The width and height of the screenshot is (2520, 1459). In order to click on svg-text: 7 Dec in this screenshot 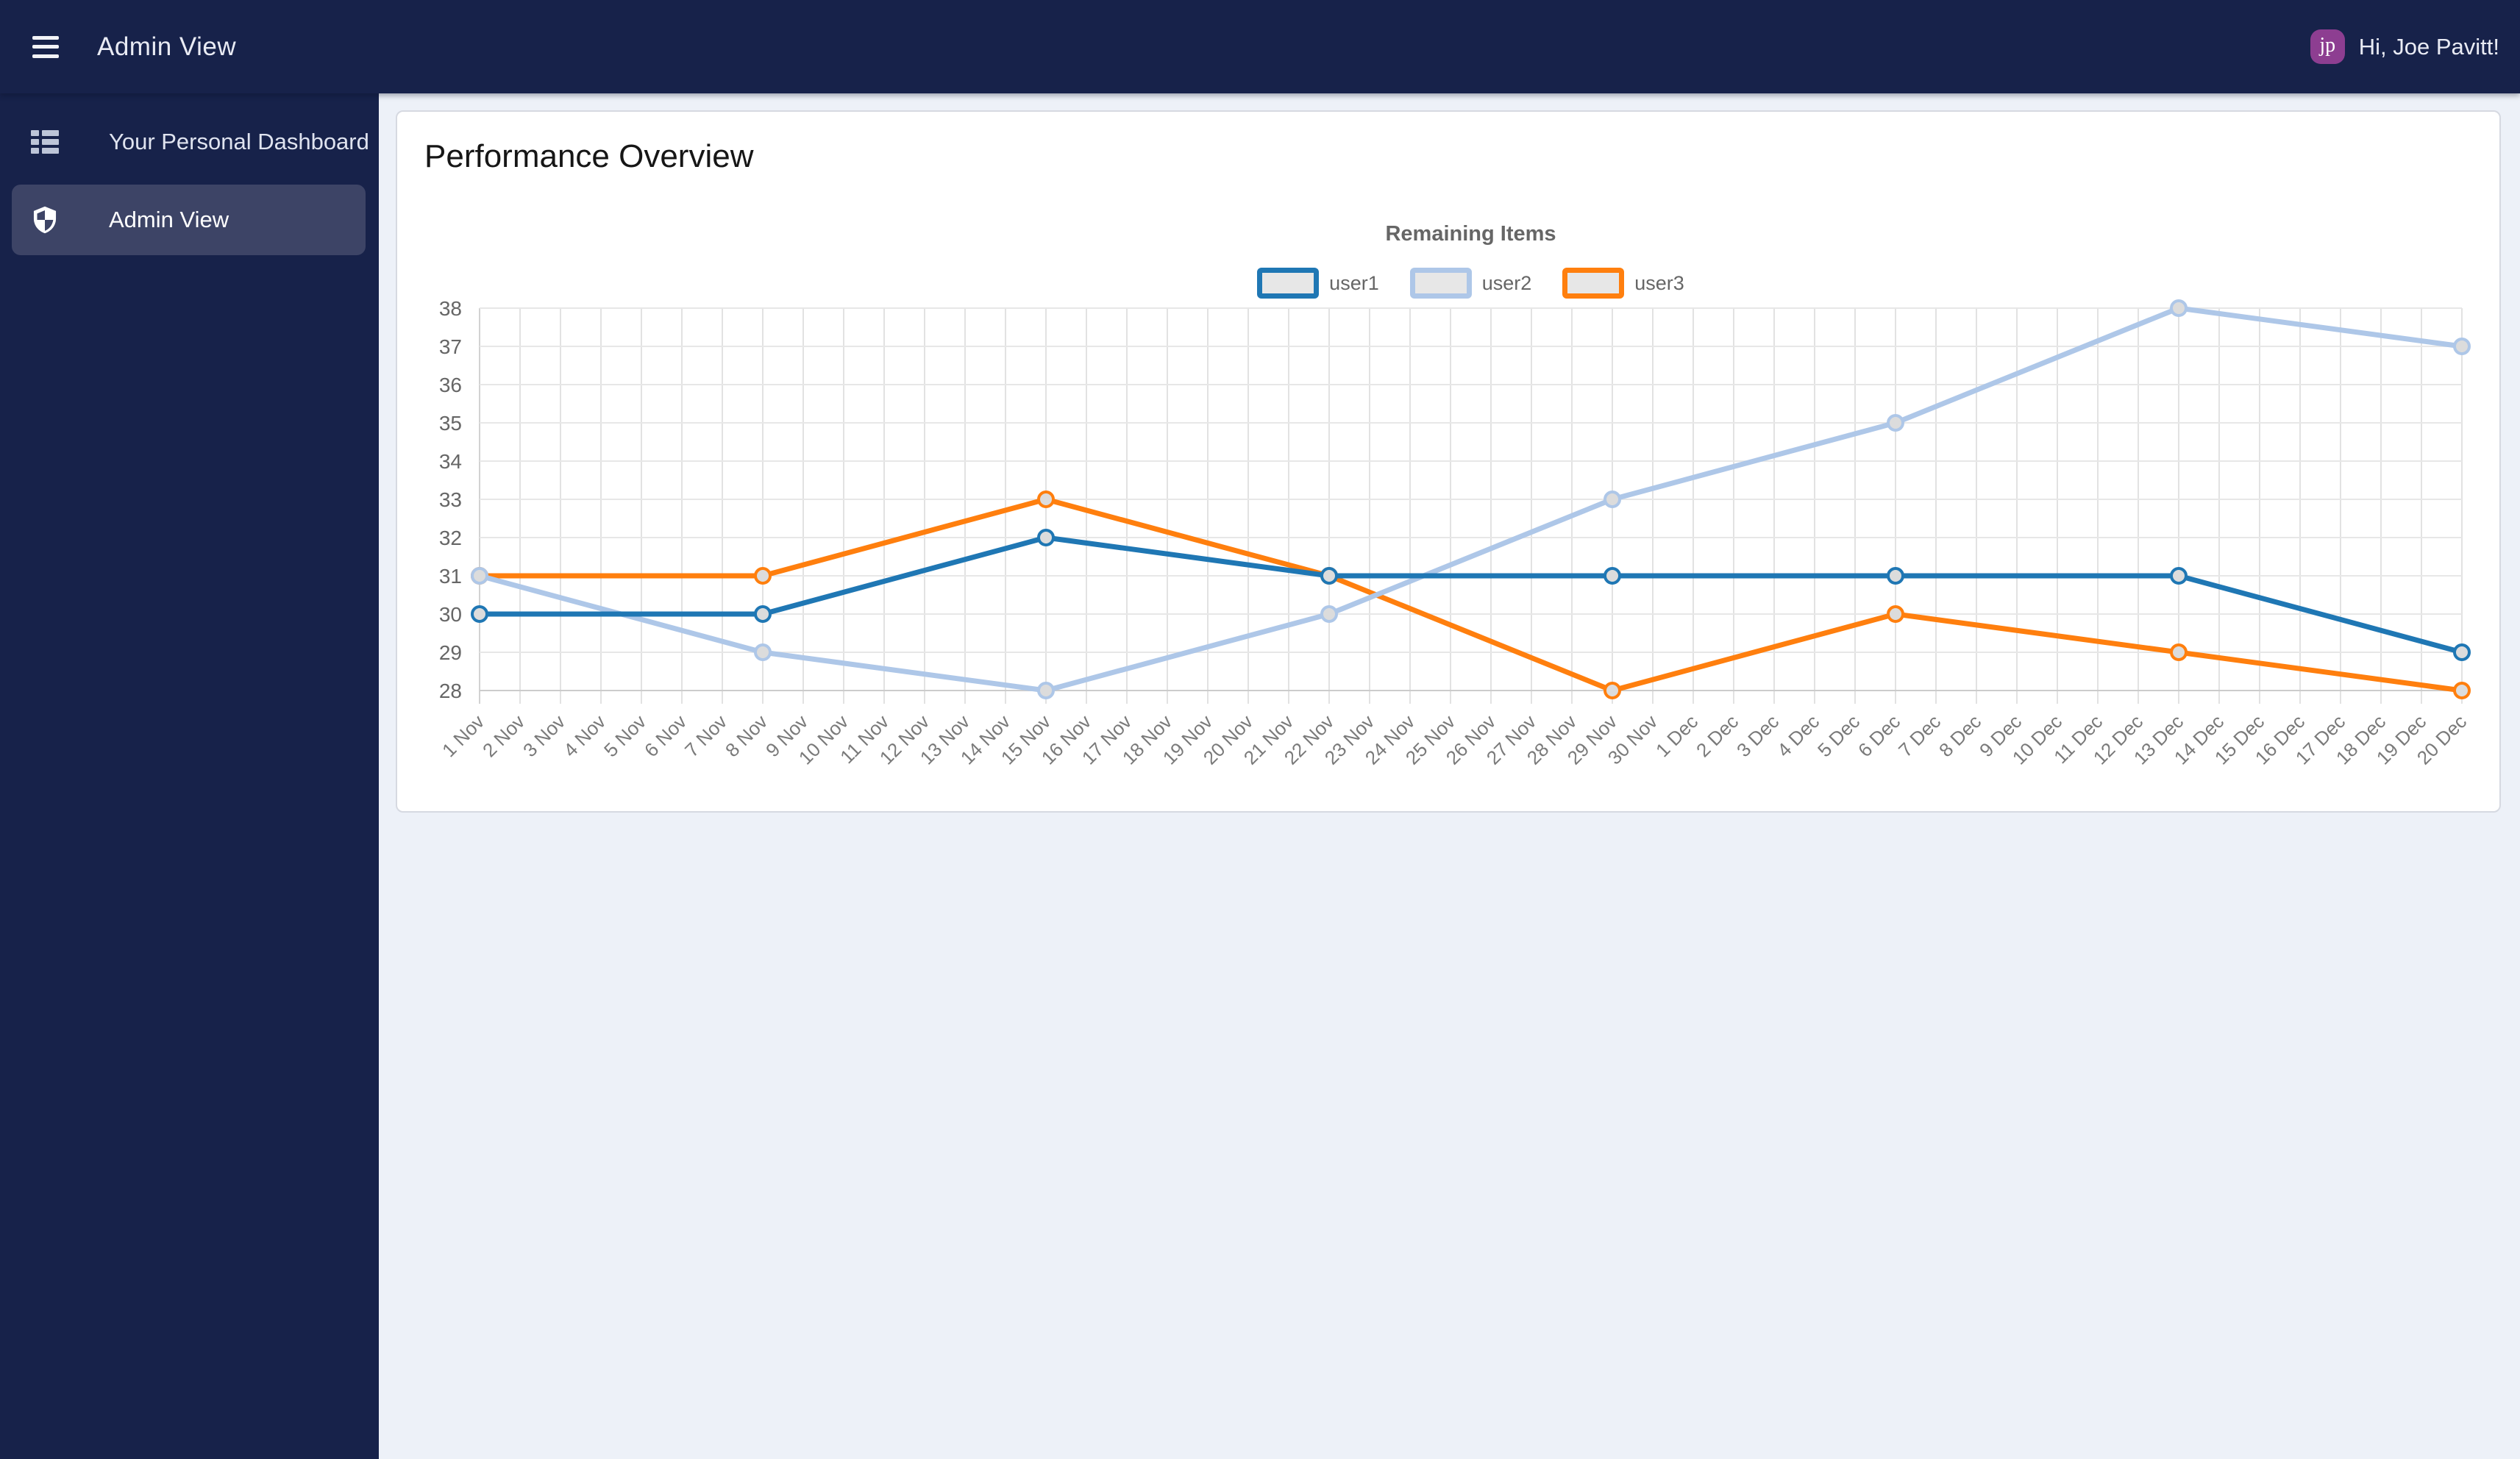, I will do `click(1920, 735)`.